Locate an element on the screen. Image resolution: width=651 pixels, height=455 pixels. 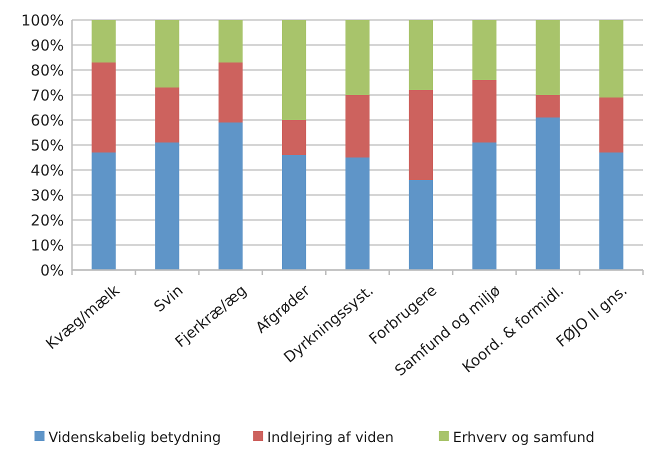
legend-label: Indlejring af viden is located at coordinates (330, 438).